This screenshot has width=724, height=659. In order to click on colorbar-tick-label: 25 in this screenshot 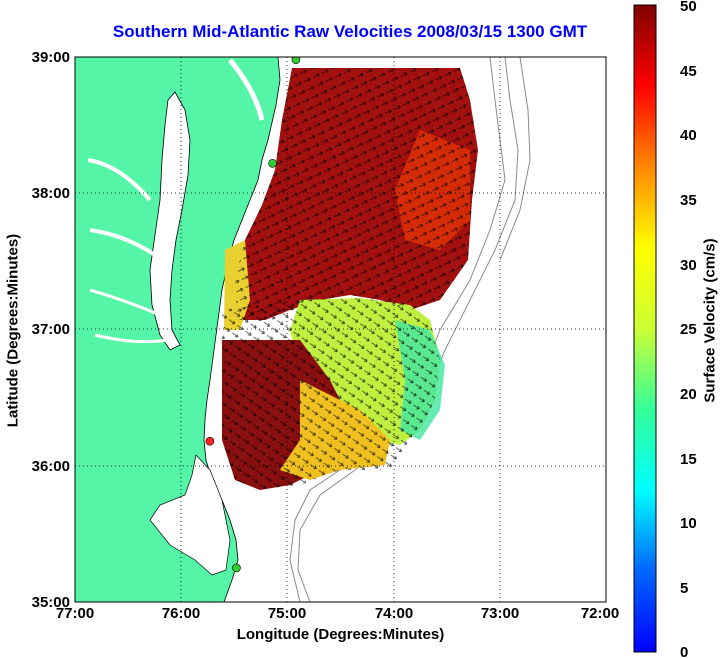, I will do `click(688, 329)`.